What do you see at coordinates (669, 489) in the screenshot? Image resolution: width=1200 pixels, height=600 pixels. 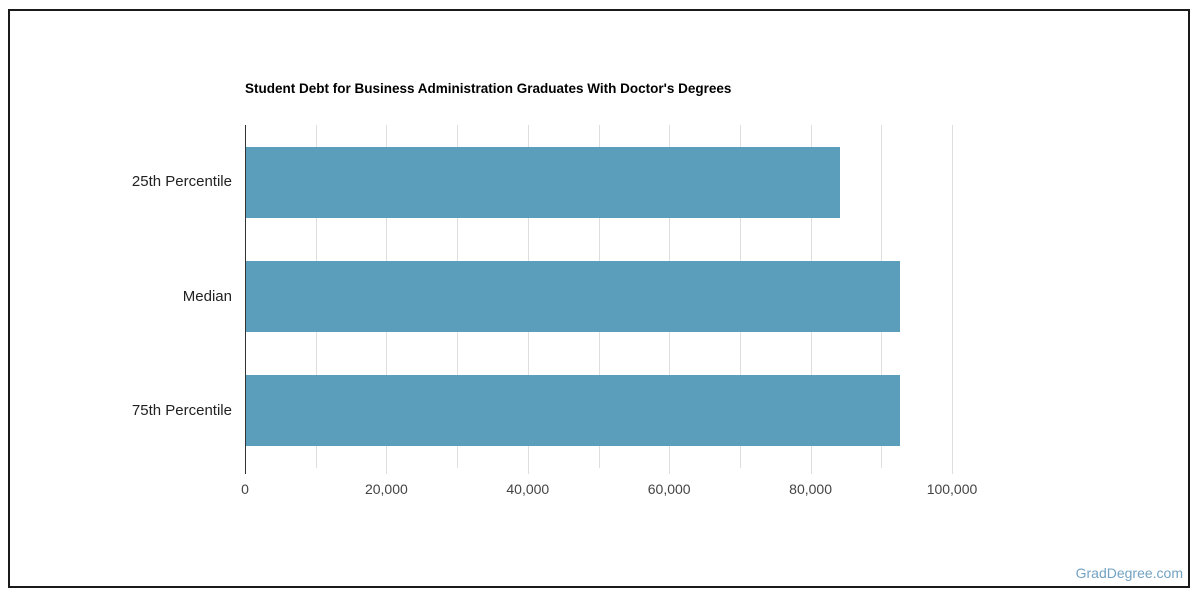 I see `x-tick-label: 60,000` at bounding box center [669, 489].